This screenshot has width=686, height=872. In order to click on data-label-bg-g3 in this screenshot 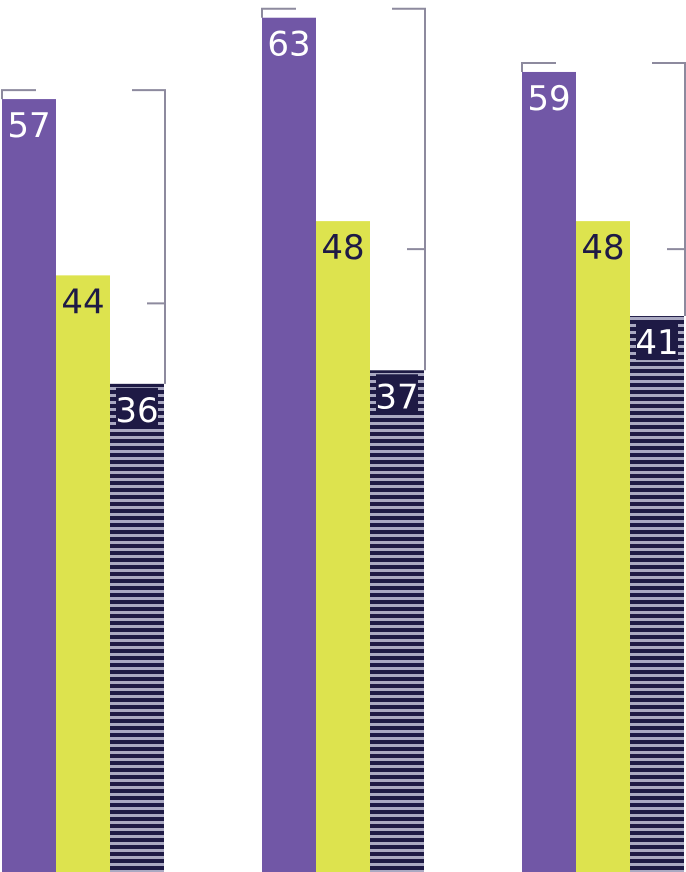, I will do `click(657, 340)`.